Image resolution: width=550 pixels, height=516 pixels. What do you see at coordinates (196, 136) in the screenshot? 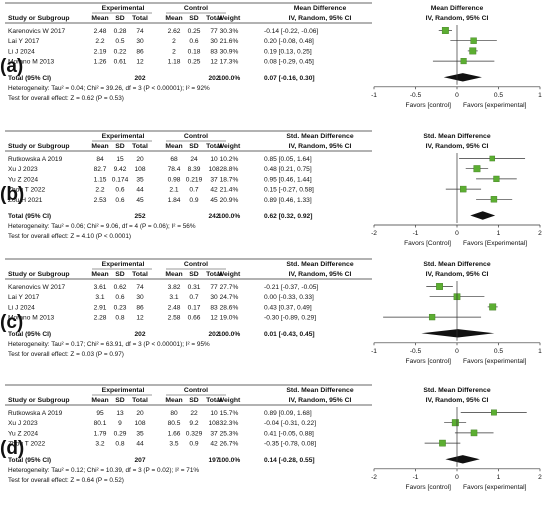
I see `control-group-header: Control` at bounding box center [196, 136].